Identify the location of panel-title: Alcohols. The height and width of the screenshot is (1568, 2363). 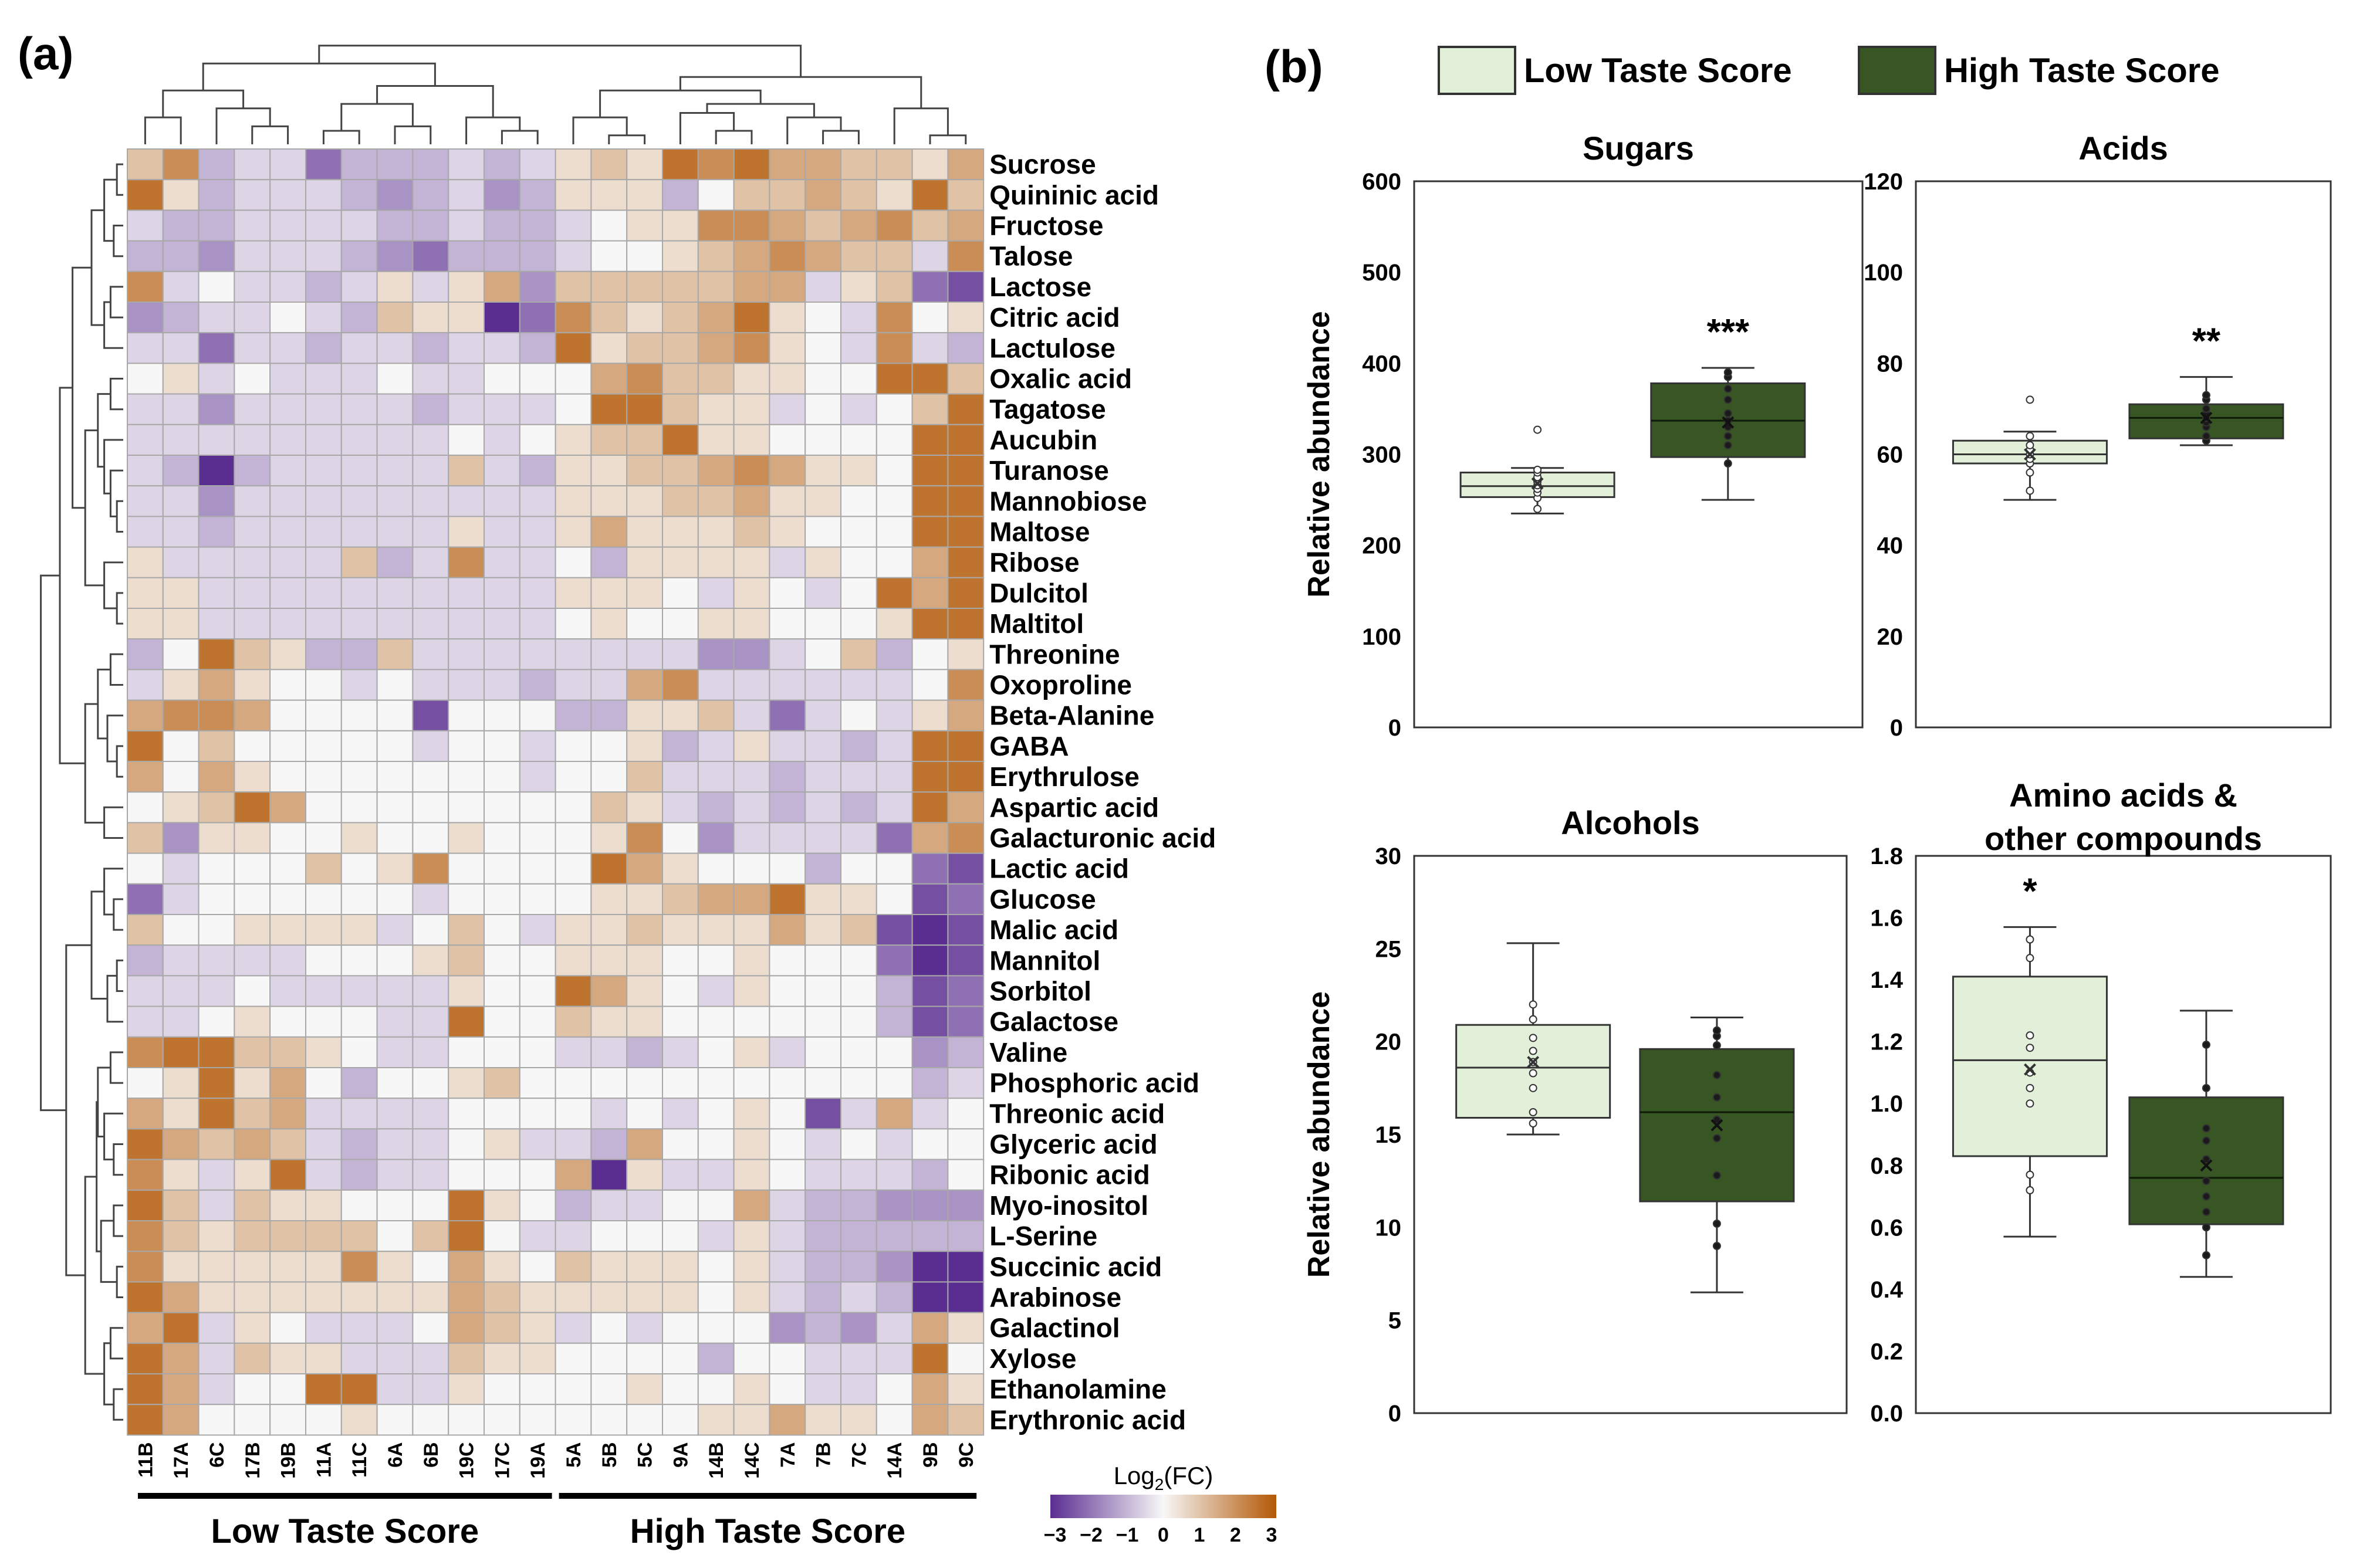
(1630, 823).